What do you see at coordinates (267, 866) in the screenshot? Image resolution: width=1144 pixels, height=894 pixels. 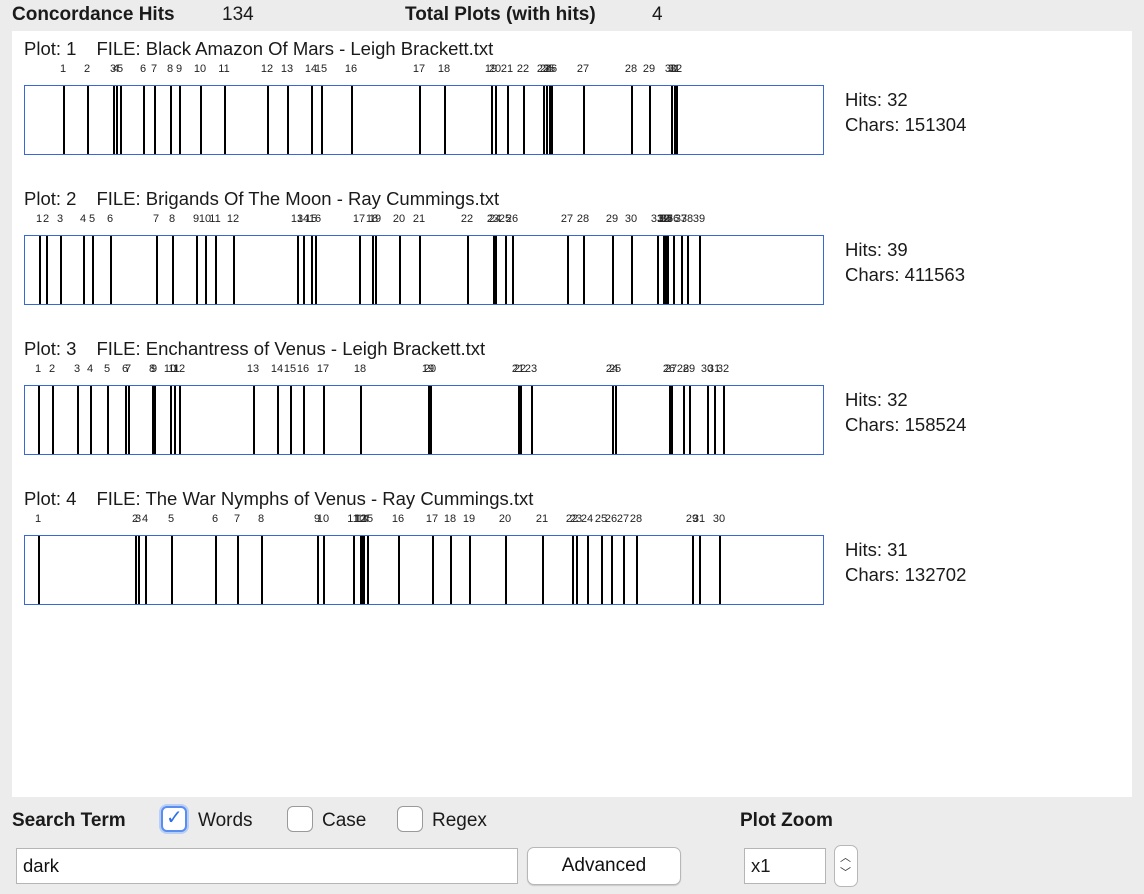 I see `search-input` at bounding box center [267, 866].